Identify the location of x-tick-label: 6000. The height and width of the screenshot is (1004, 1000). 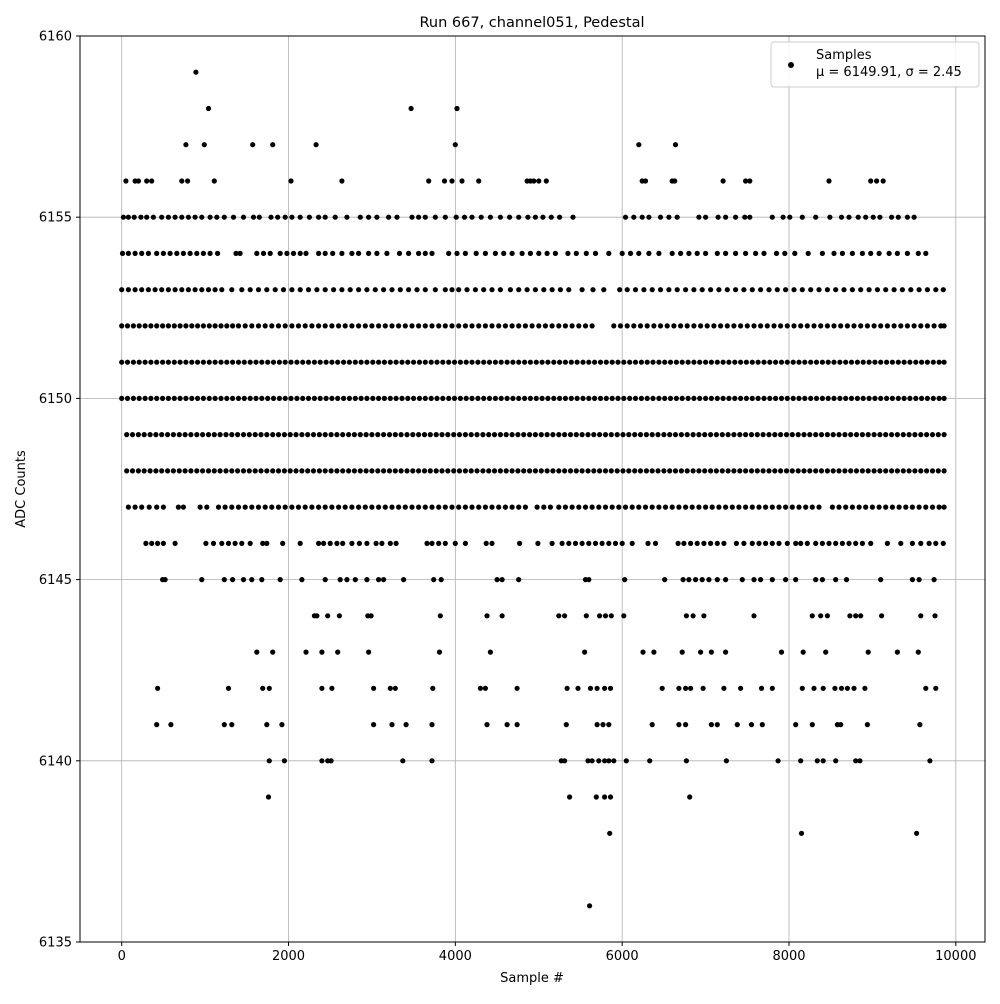
(622, 956).